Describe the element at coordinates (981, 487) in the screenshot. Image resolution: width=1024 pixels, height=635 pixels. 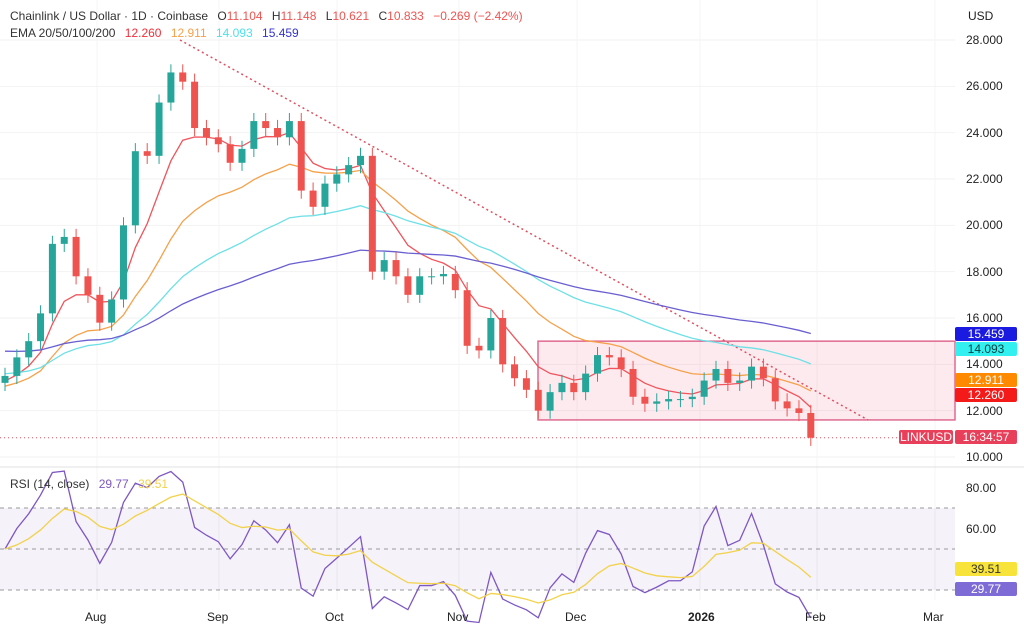
I see `rsi-tick-label: 80.00` at that location.